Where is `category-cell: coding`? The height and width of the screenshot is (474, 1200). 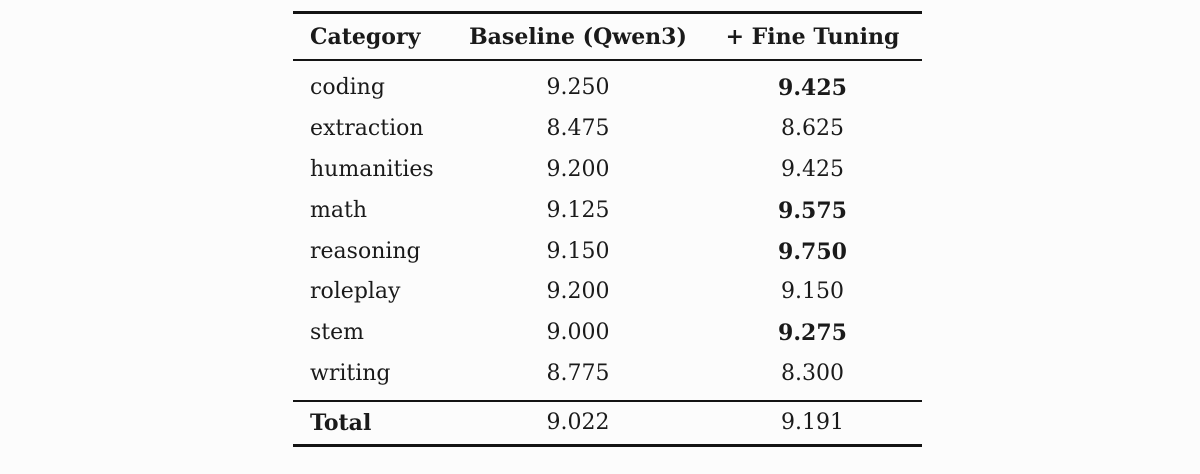
category-cell: coding is located at coordinates (347, 88).